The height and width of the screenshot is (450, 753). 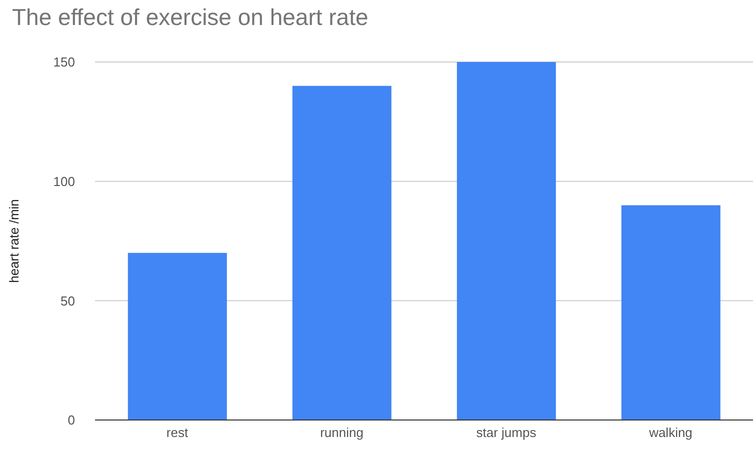 What do you see at coordinates (506, 432) in the screenshot?
I see `x-tick-label: star jumps` at bounding box center [506, 432].